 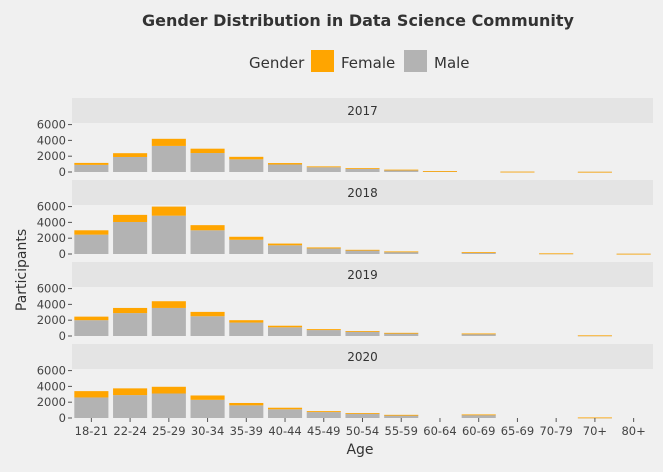 I want to click on x-tick-label: 60-64, so click(x=439, y=431).